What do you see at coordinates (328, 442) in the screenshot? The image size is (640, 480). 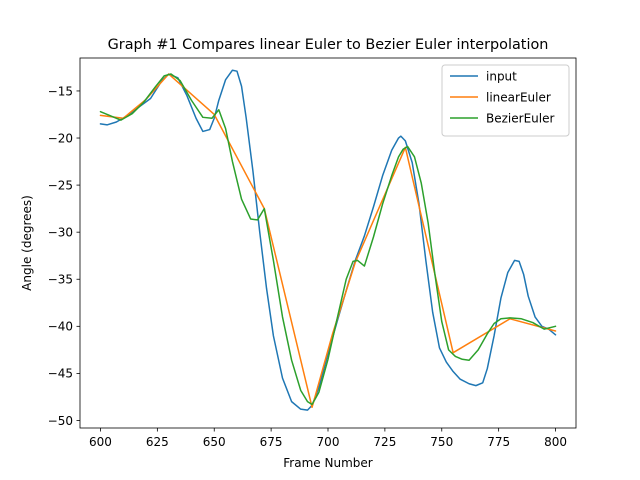 I see `x-tick-label: 700` at bounding box center [328, 442].